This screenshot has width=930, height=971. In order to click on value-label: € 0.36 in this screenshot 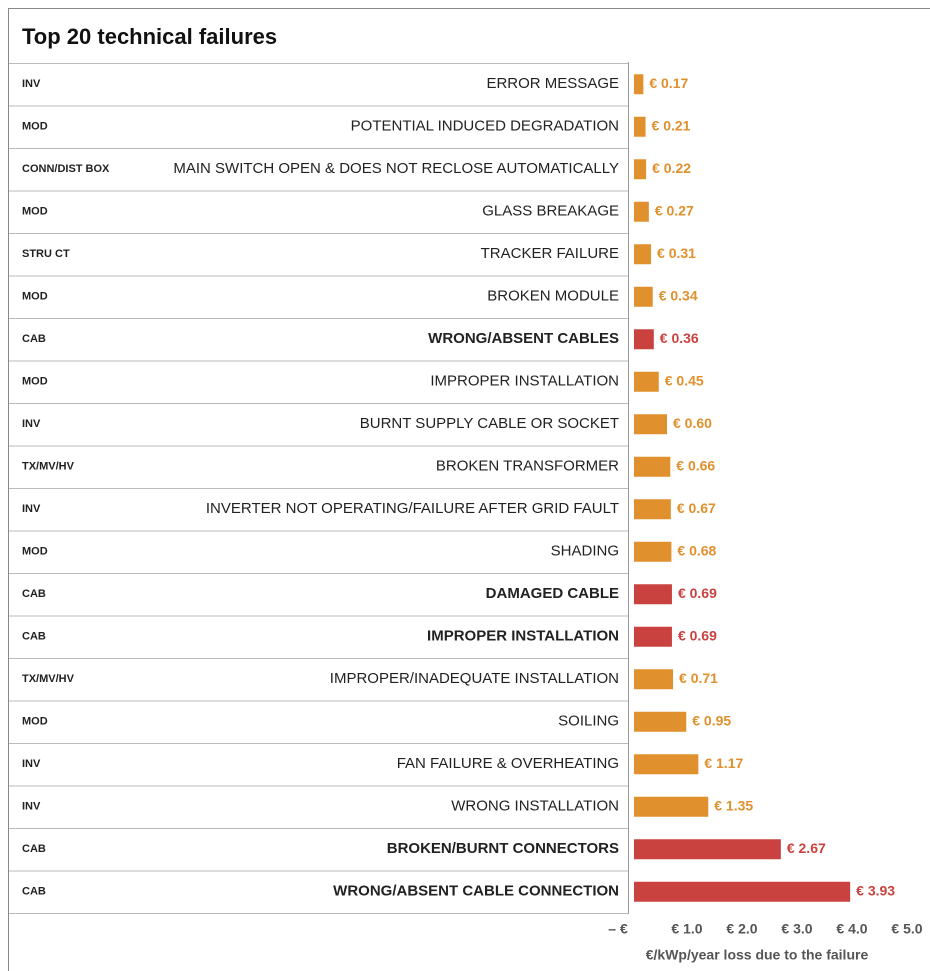, I will do `click(679, 338)`.